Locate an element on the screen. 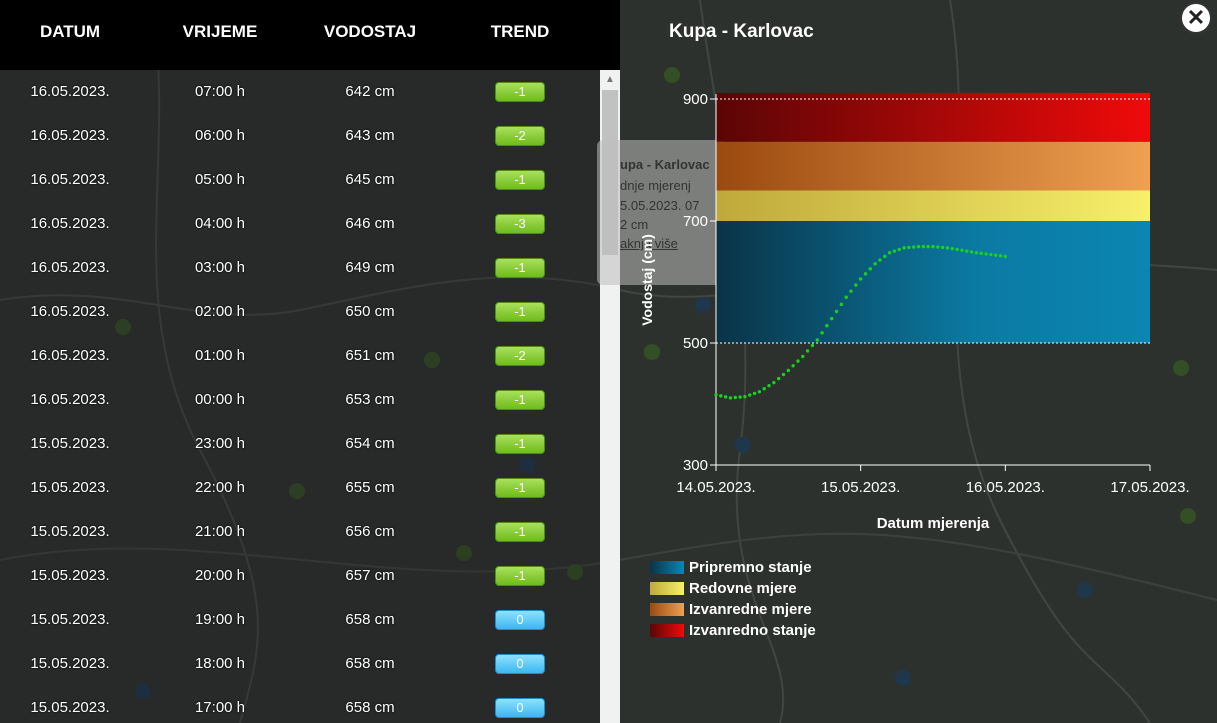  time-cell: 18:00 h is located at coordinates (220, 663).